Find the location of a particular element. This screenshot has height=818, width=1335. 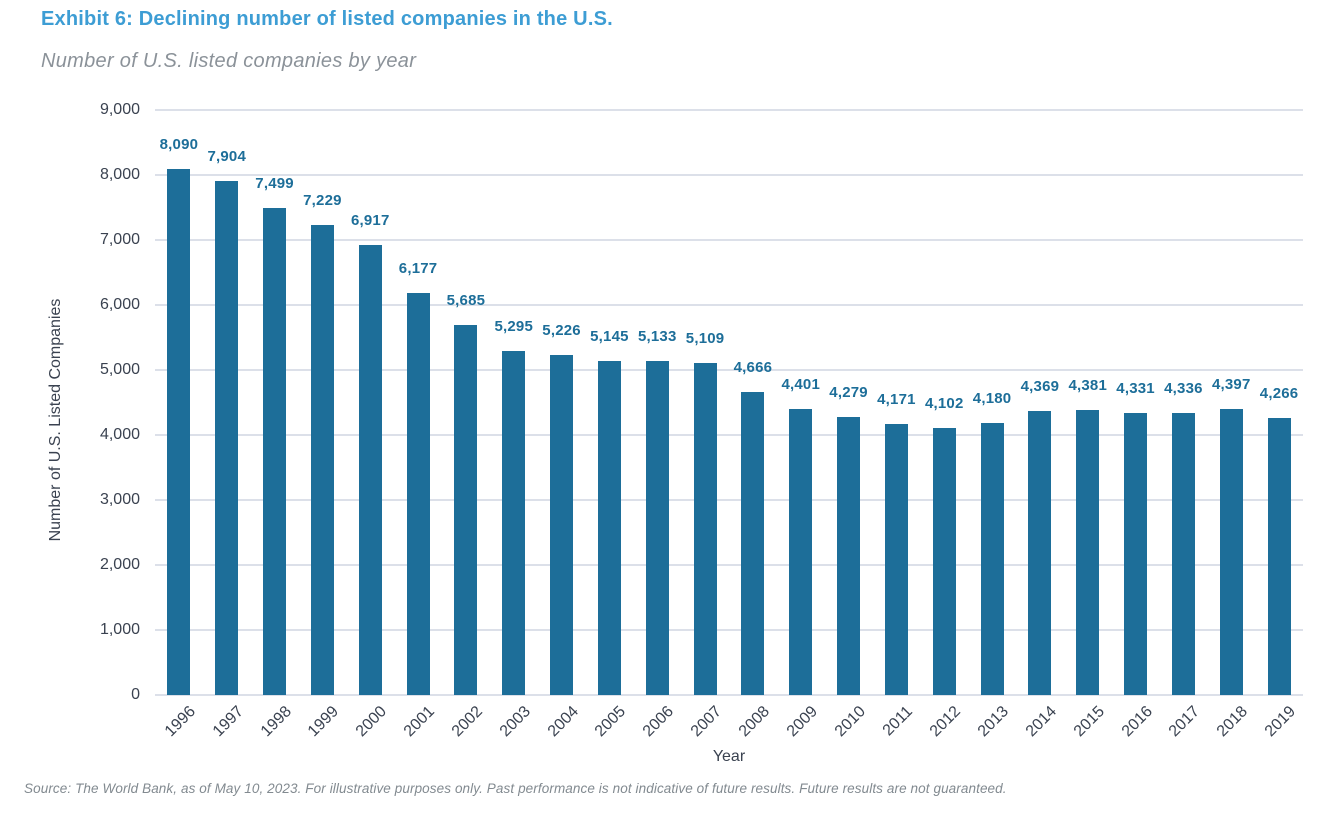

bar-value-label: 4,279 is located at coordinates (848, 392).